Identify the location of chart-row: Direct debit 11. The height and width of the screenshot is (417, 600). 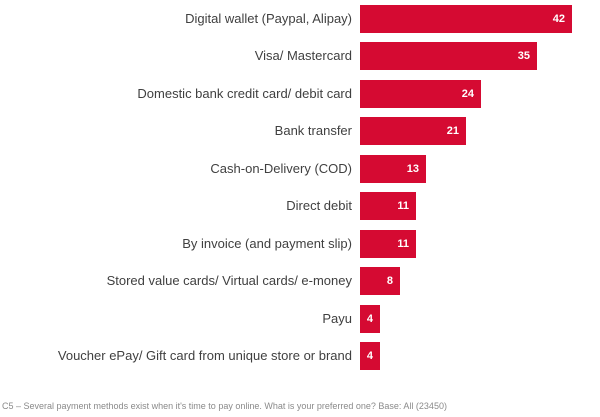
(300, 207).